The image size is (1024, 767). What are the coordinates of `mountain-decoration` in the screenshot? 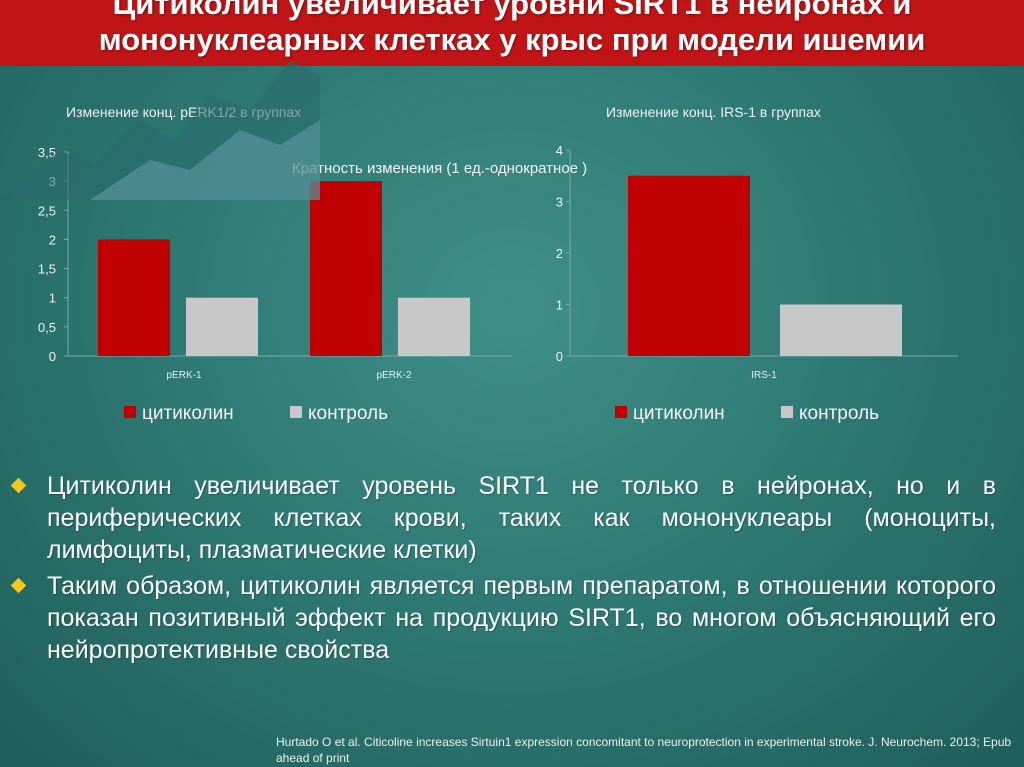 It's located at (160, 130).